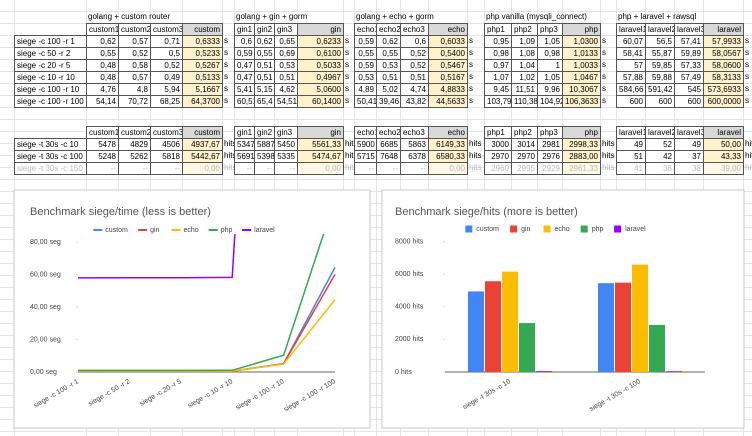 This screenshot has width=752, height=436. I want to click on group-header: golang + custom router, so click(129, 16).